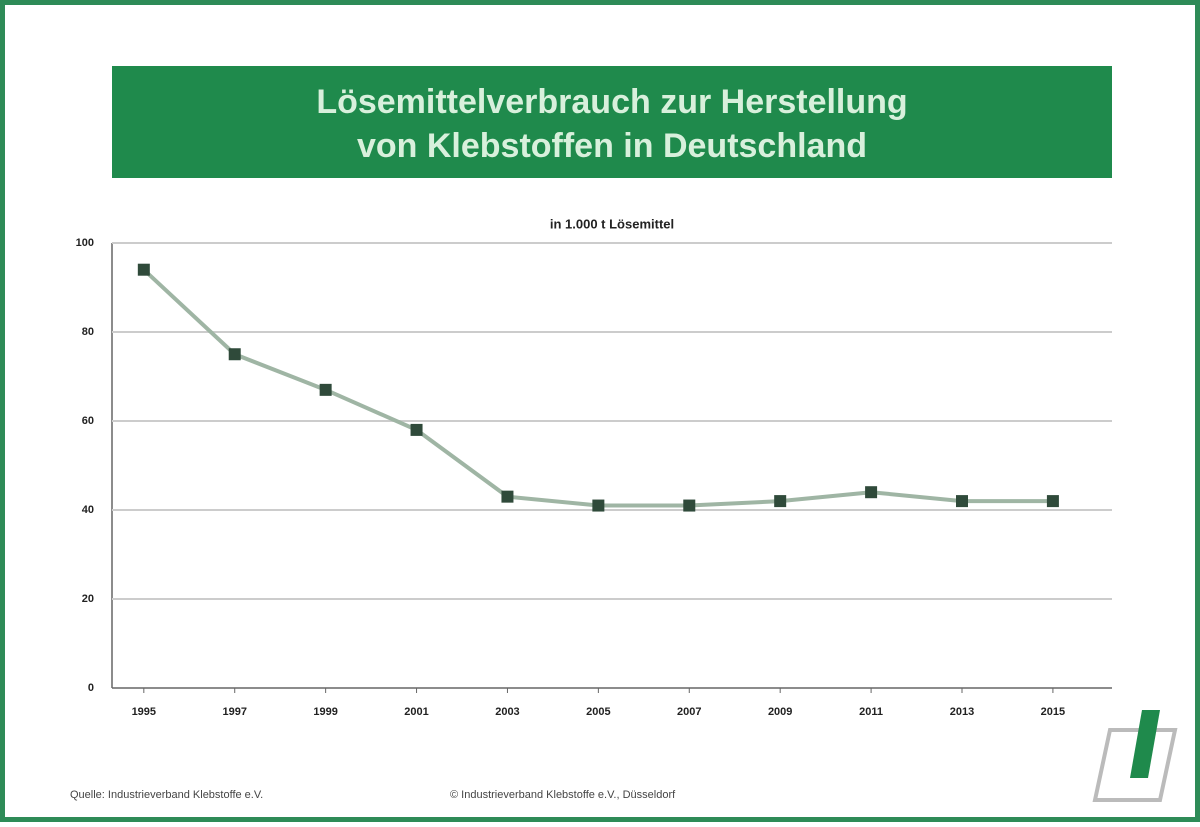 The image size is (1200, 827). I want to click on logo, so click(1135, 756).